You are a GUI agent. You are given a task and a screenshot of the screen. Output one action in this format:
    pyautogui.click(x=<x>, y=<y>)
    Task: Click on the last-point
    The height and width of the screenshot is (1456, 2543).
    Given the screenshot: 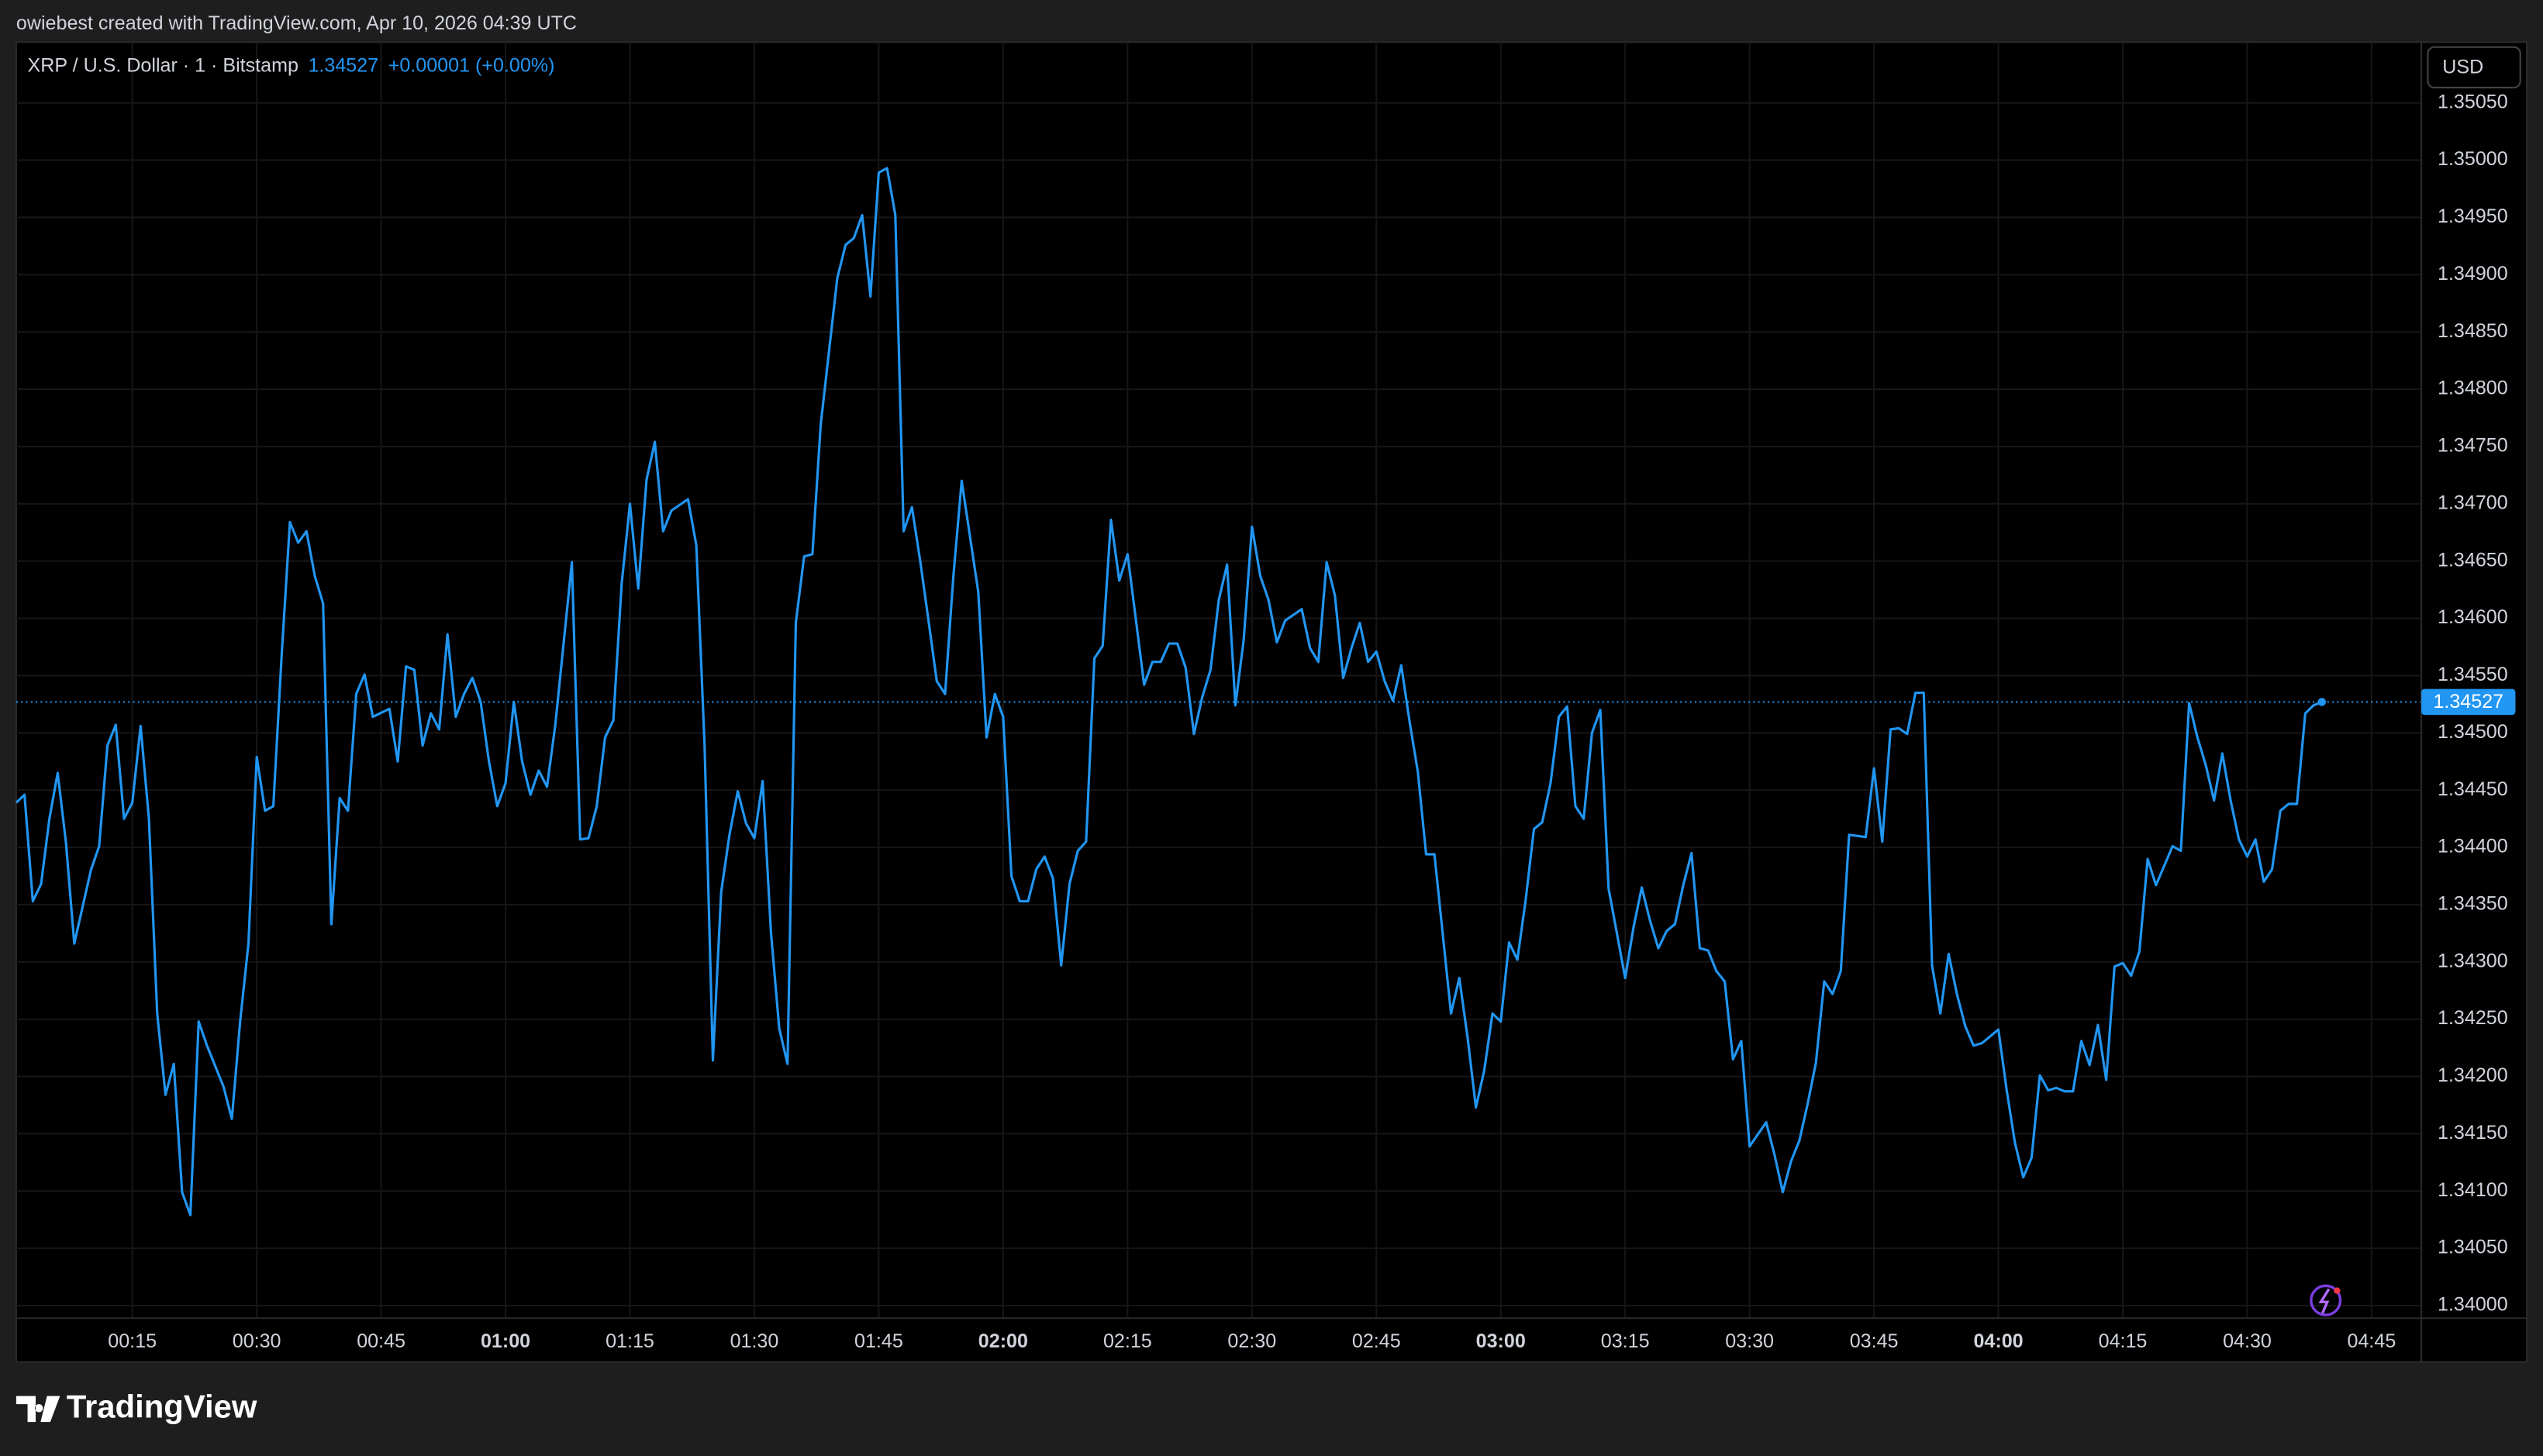 What is the action you would take?
    pyautogui.click(x=2321, y=702)
    